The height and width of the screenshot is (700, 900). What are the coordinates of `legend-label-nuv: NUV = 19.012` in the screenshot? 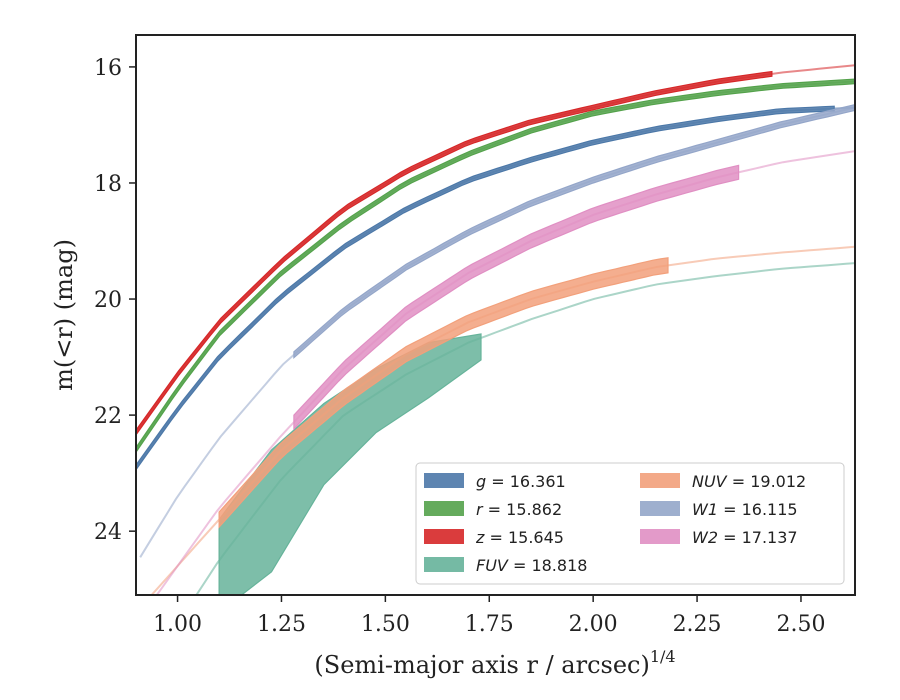 It's located at (749, 481).